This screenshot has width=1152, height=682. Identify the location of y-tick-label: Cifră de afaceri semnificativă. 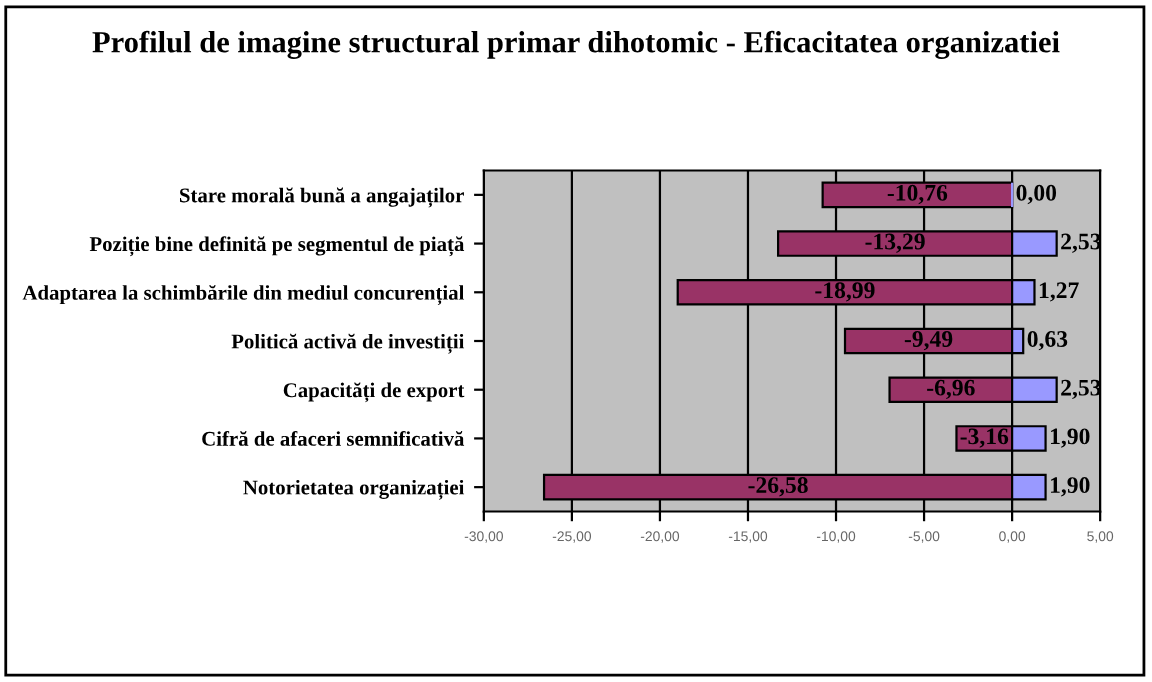
(333, 438).